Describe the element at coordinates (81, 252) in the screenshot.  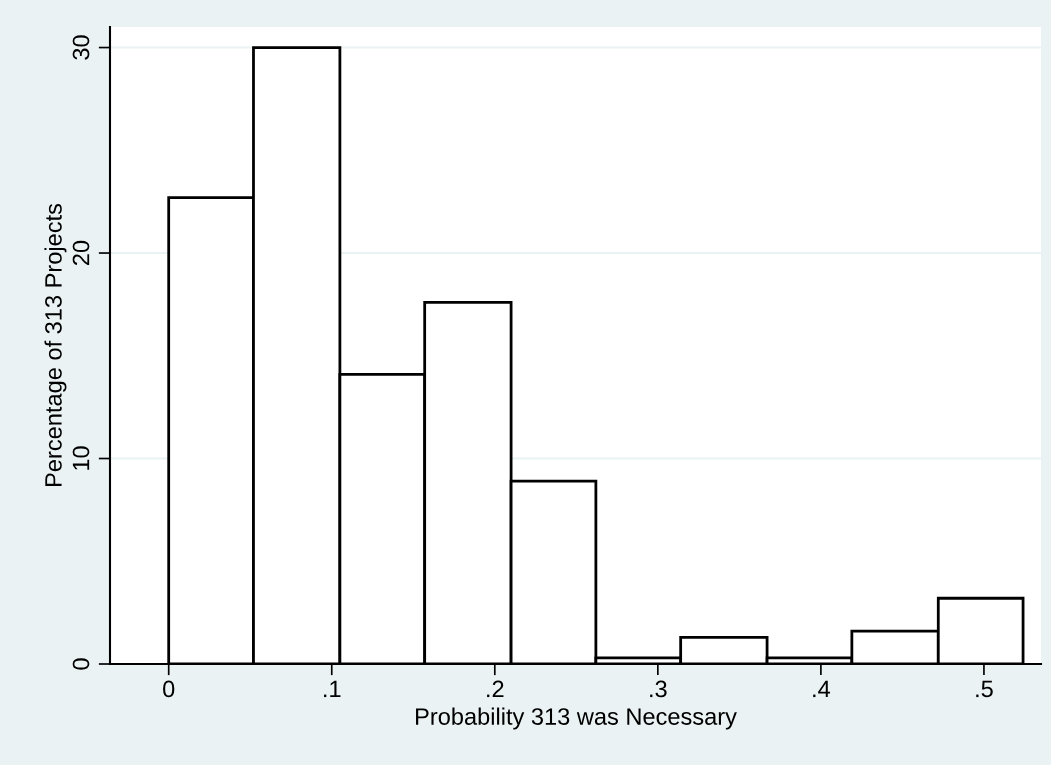
I see `y-tick-label: 20` at that location.